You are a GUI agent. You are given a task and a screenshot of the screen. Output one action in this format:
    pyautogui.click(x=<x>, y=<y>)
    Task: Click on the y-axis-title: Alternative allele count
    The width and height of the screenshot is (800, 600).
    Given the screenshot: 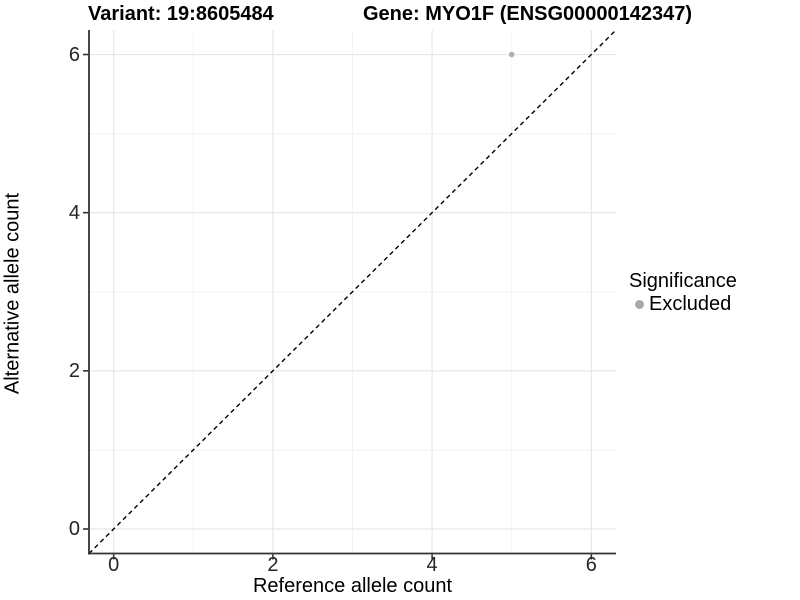 What is the action you would take?
    pyautogui.click(x=12, y=293)
    